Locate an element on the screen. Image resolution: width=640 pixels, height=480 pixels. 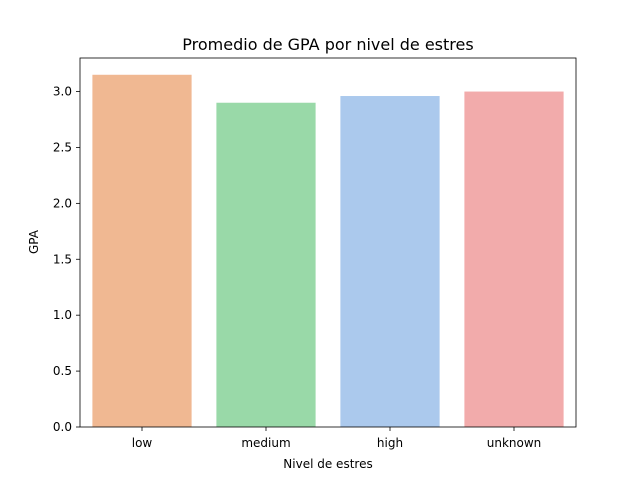
bar-high is located at coordinates (390, 262).